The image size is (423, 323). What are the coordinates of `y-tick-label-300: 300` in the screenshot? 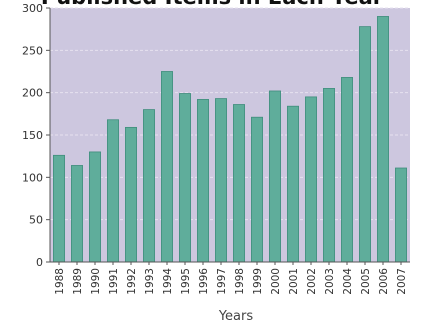 It's located at (32, 8).